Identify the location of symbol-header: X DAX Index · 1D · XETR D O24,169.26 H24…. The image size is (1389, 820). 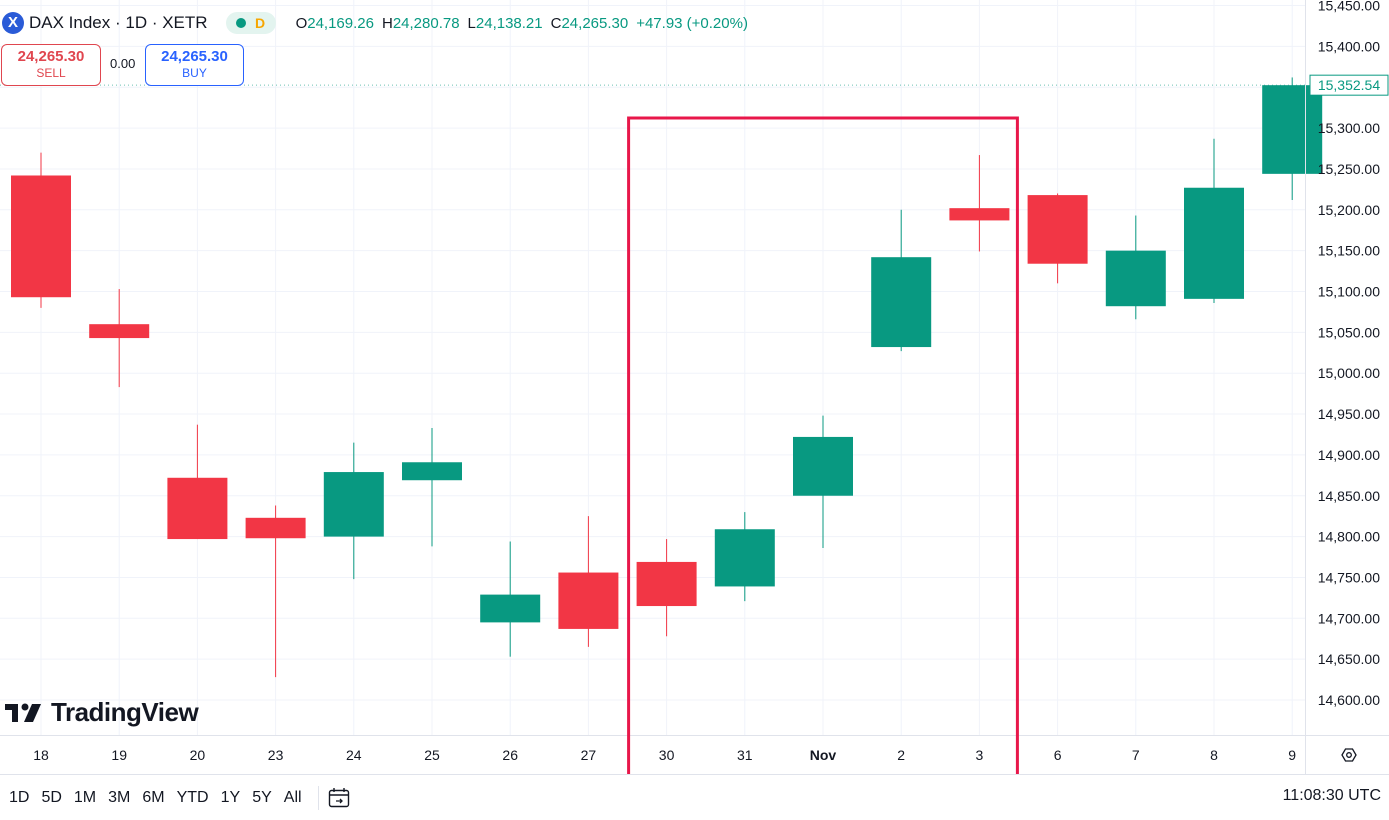
(375, 23).